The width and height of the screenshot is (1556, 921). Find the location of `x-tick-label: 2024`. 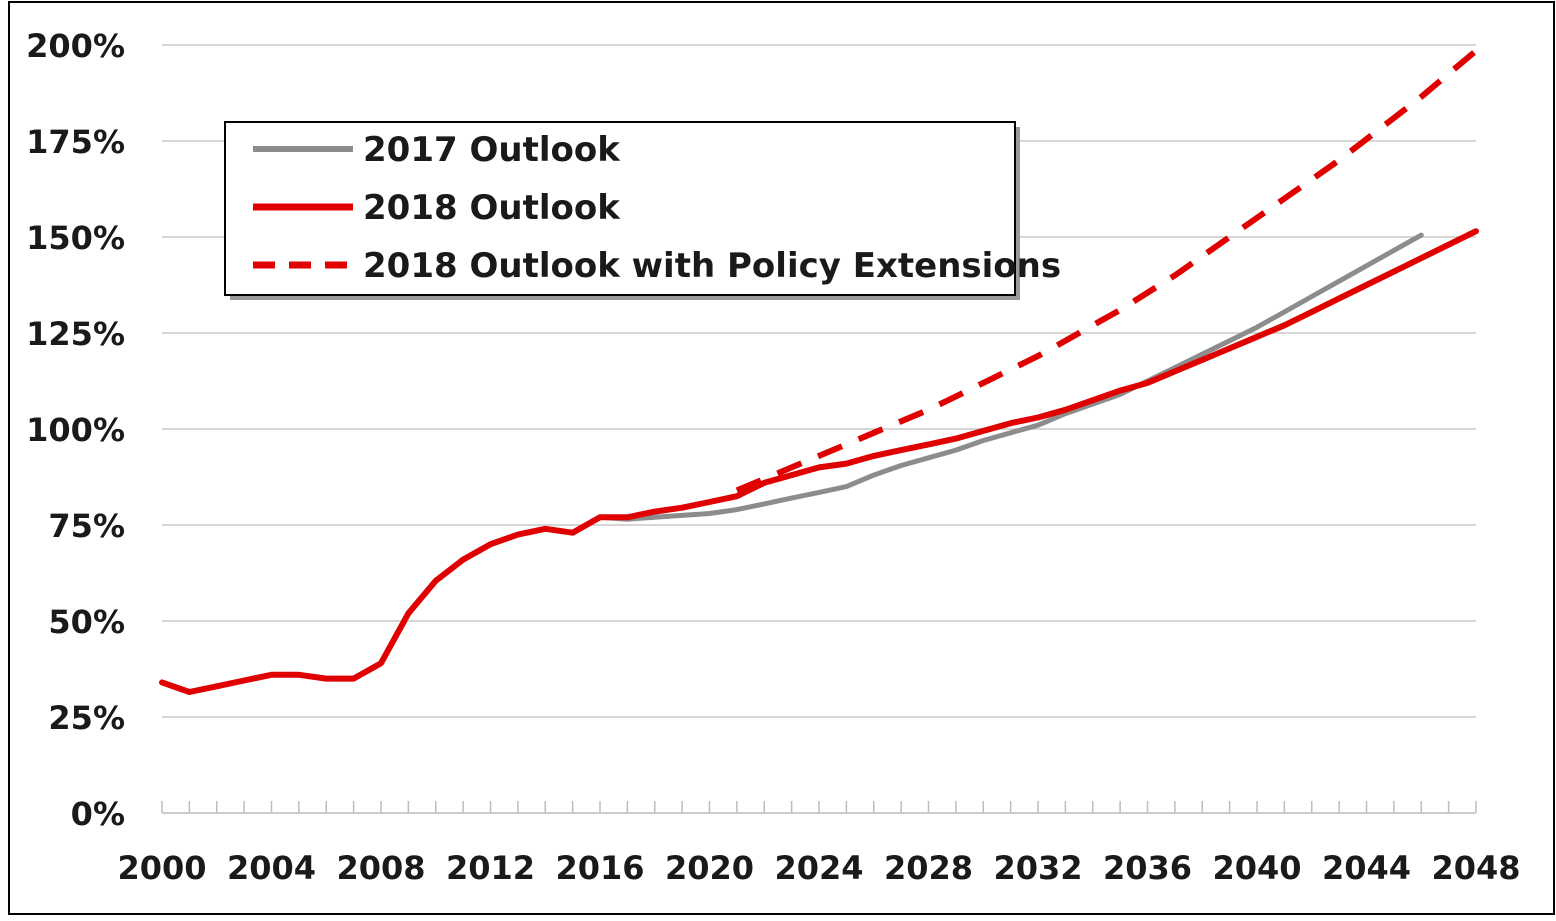

x-tick-label: 2024 is located at coordinates (818, 868).